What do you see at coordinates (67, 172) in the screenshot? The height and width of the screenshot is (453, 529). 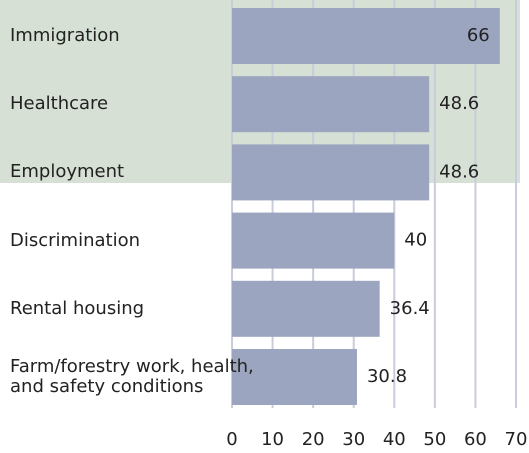 I see `category-label: Employment` at bounding box center [67, 172].